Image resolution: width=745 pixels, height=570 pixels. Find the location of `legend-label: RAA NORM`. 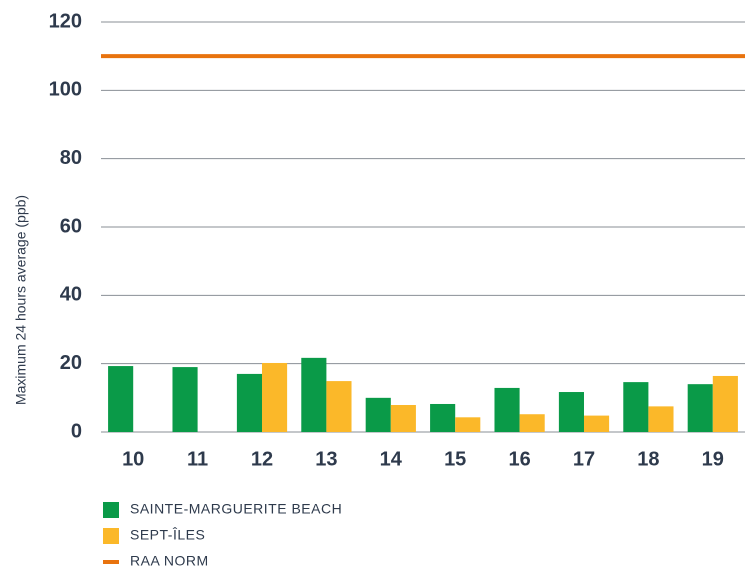

legend-label: RAA NORM is located at coordinates (169, 561).